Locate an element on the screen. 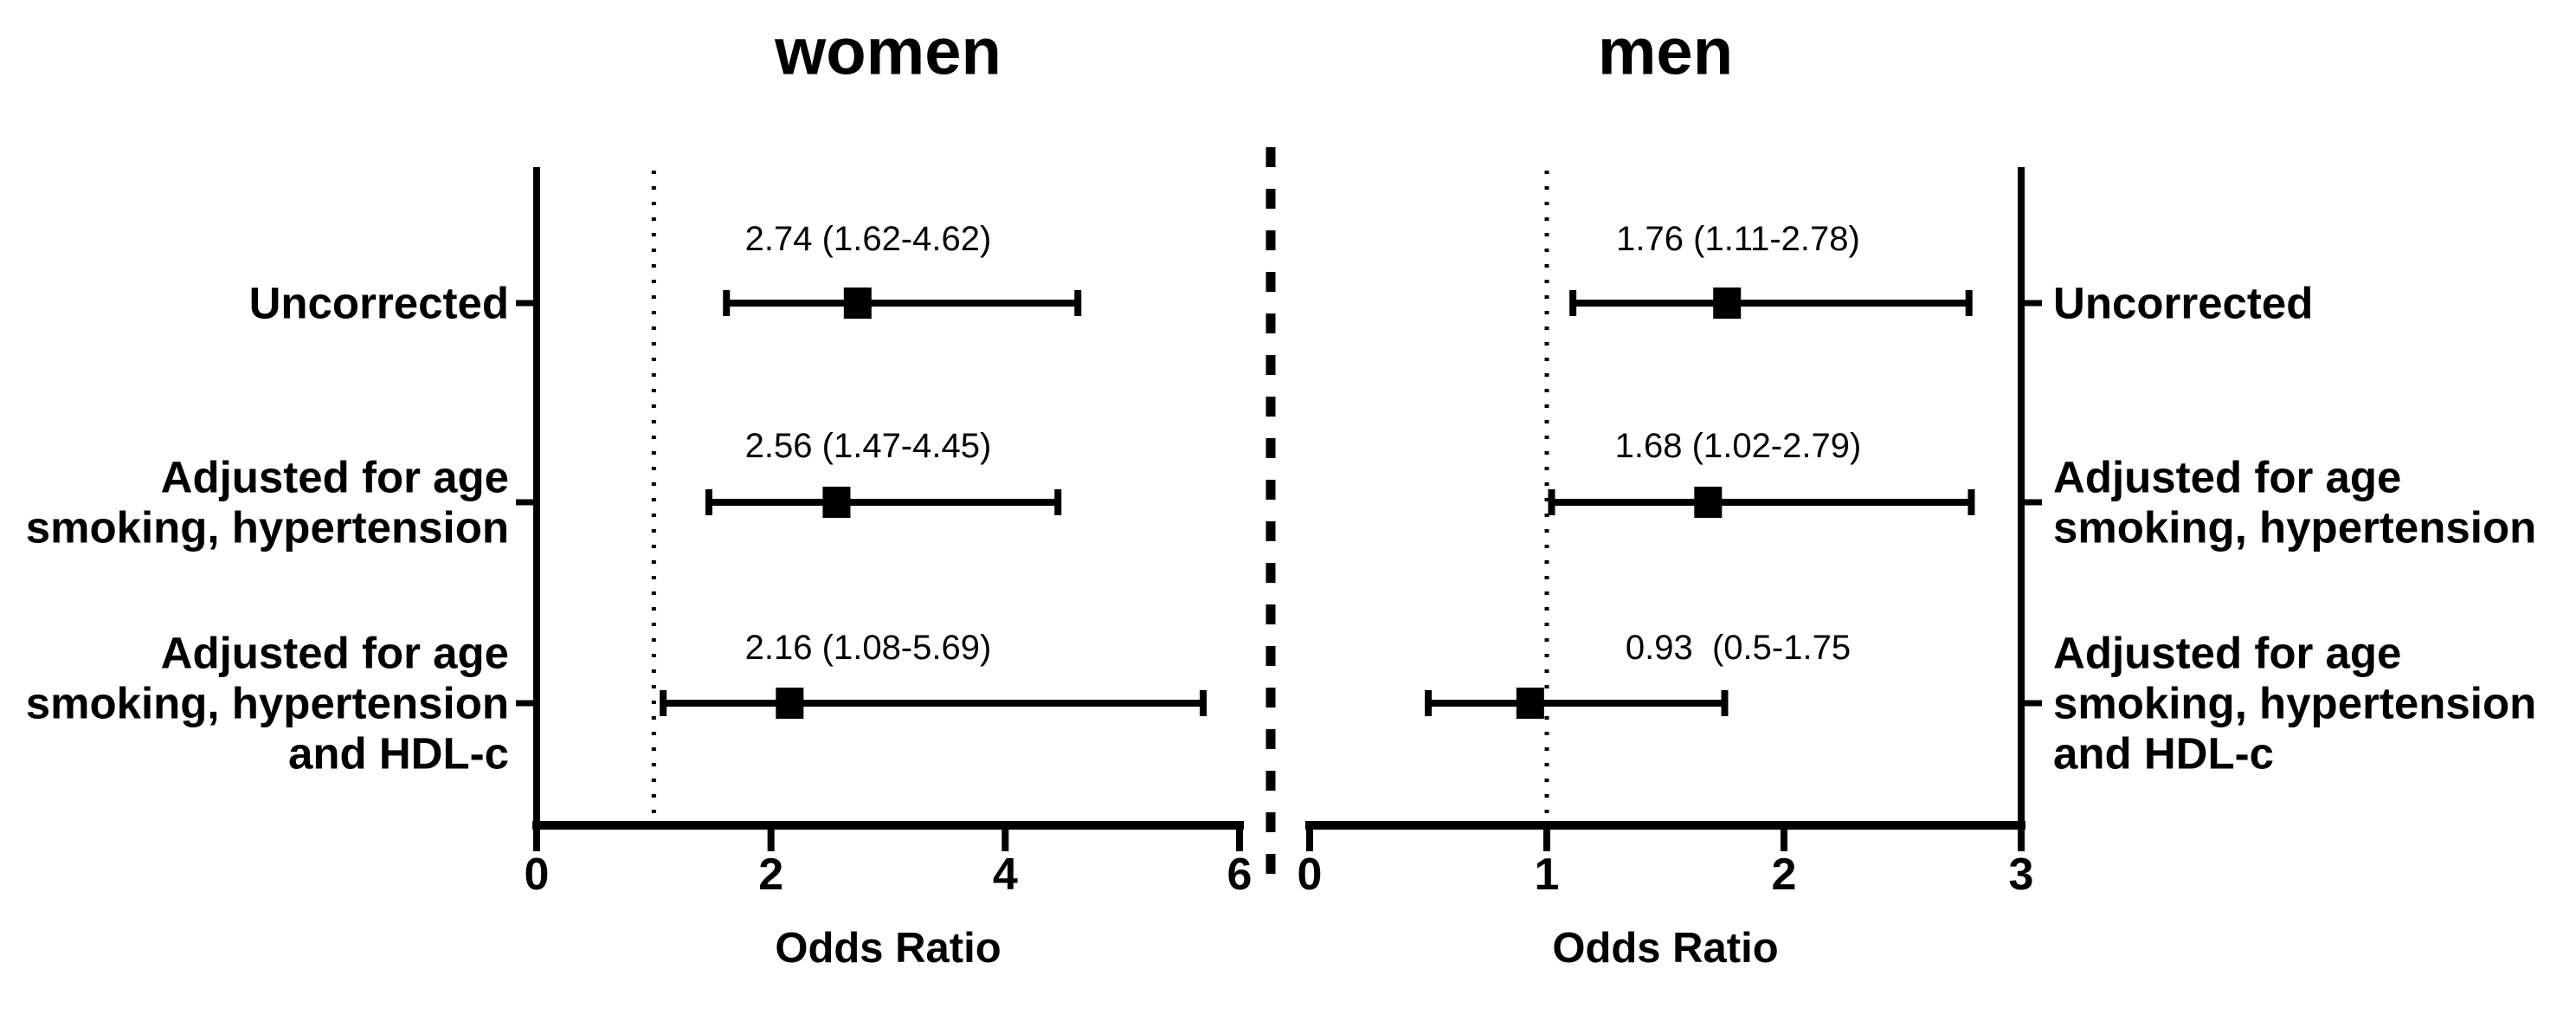  or-annotation: 0.93 (0.5-1.75 is located at coordinates (1738, 648).